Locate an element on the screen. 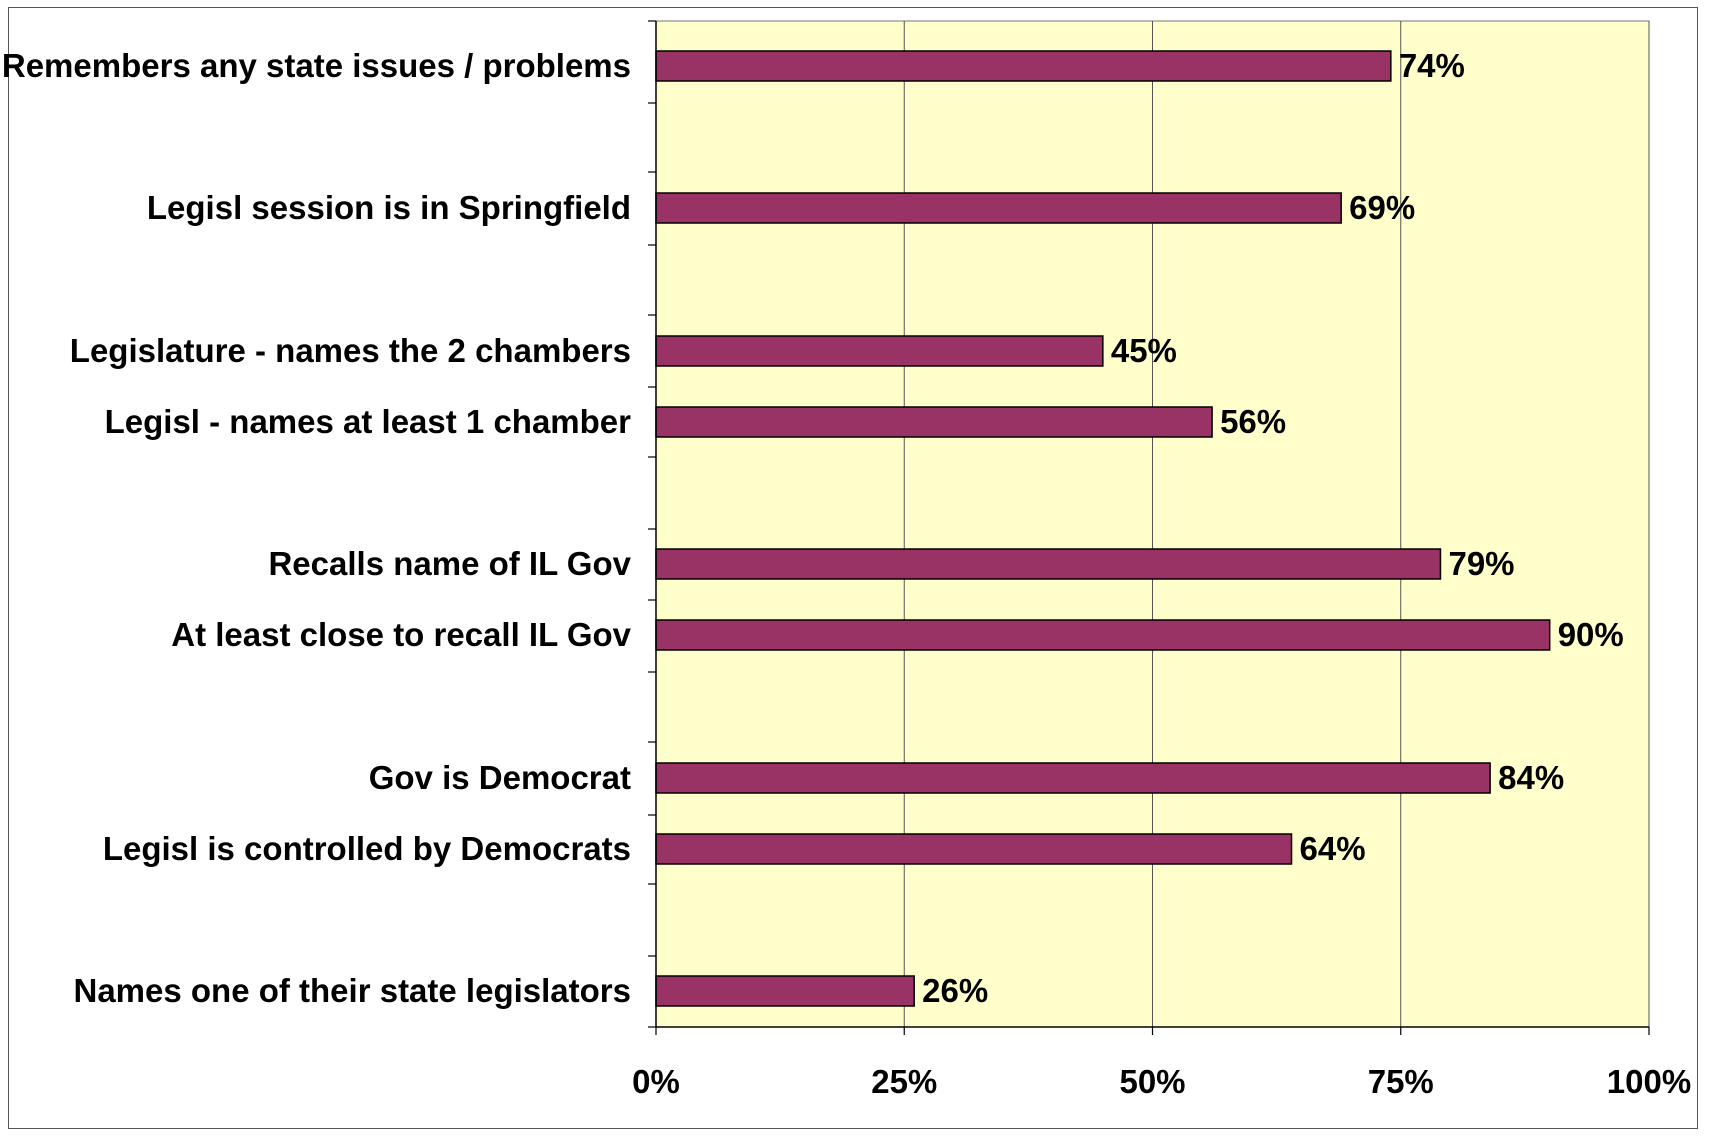 This screenshot has height=1136, width=1713. x-tick-label: 50% is located at coordinates (1152, 1081).